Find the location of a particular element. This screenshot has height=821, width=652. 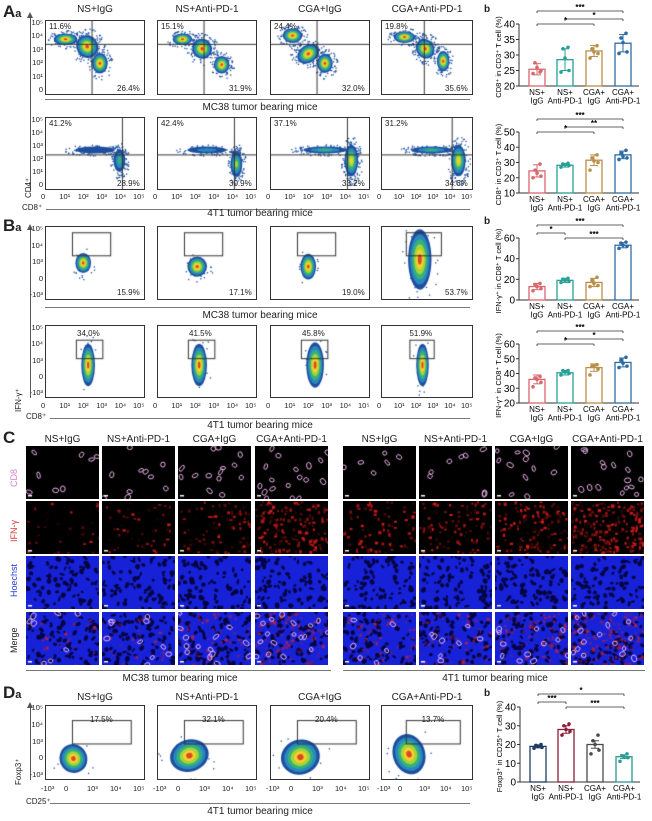

panel-label: C is located at coordinates (9, 438).